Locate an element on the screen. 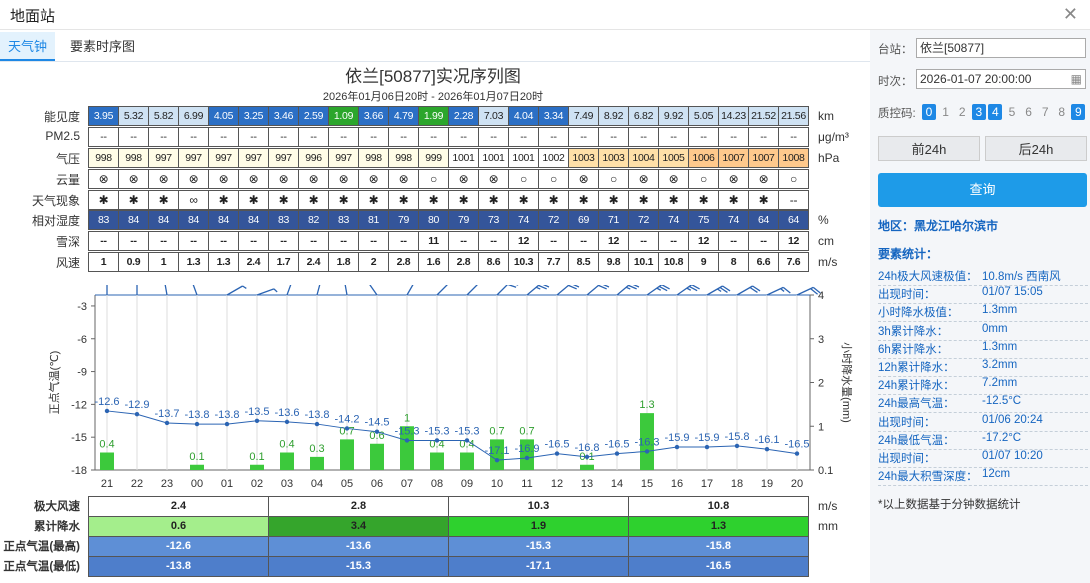  close-icon: ✕ is located at coordinates (1070, 14).